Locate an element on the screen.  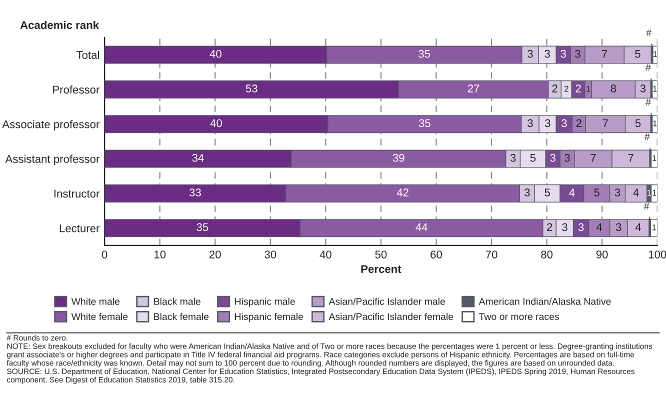
data-label: 39 is located at coordinates (398, 158).